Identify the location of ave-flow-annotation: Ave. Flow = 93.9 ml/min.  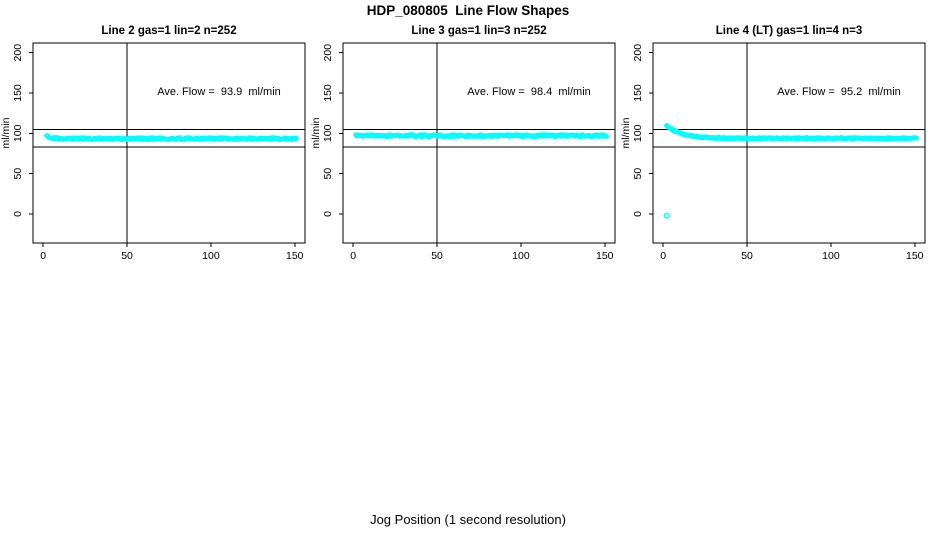
(219, 92).